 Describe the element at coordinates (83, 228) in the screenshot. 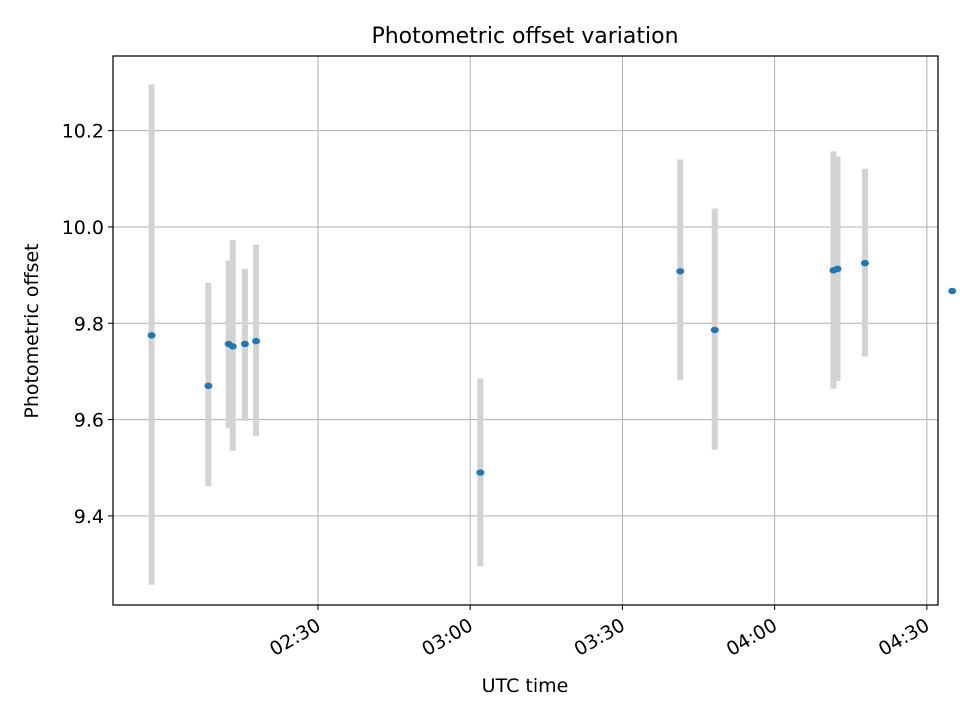

I see `y-tick-label: 10.0` at that location.